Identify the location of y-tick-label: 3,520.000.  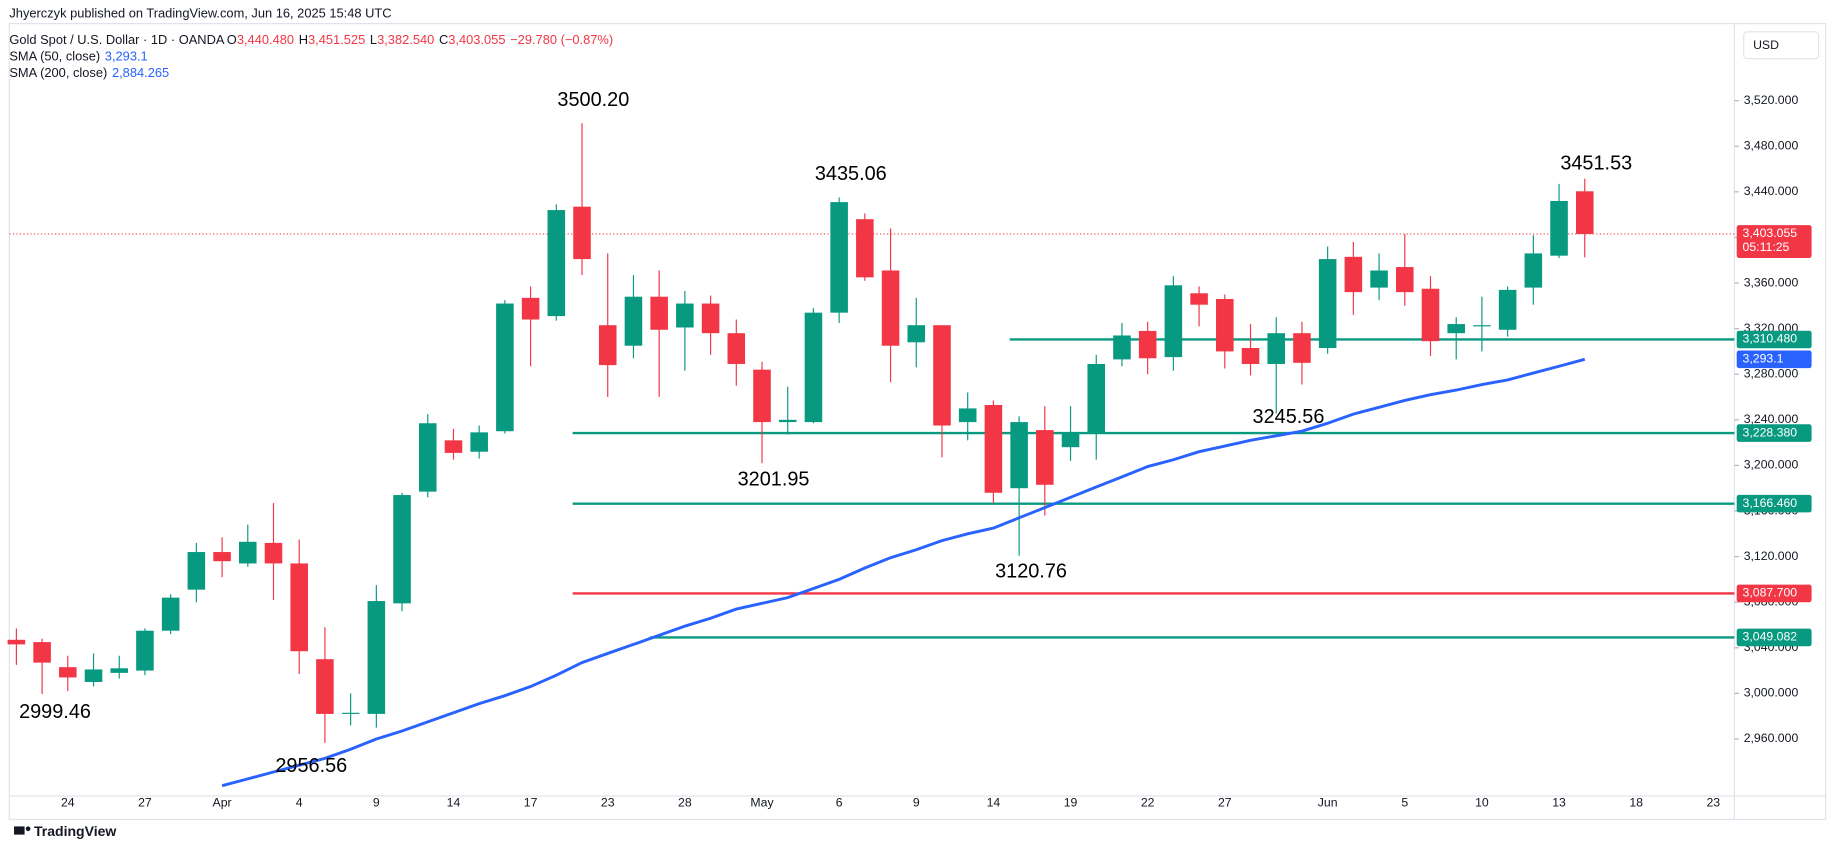
(1771, 100).